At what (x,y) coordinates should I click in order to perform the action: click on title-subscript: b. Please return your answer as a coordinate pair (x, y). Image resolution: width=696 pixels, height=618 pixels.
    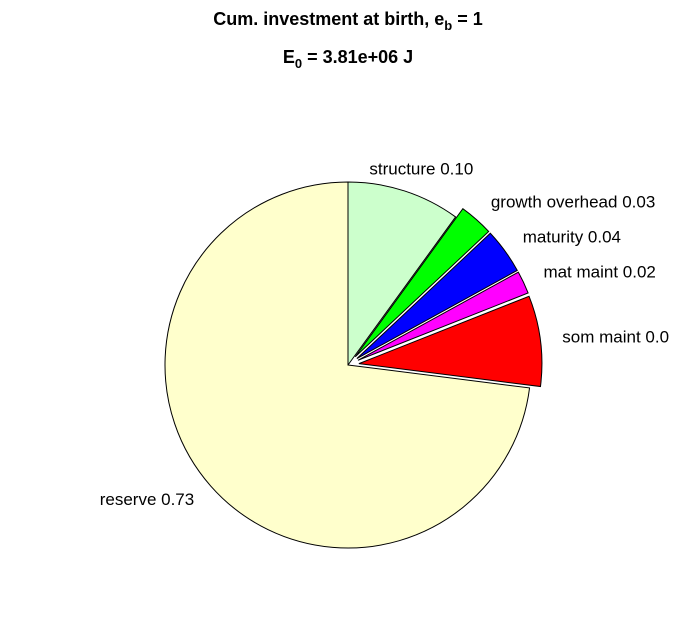
    Looking at the image, I should click on (448, 25).